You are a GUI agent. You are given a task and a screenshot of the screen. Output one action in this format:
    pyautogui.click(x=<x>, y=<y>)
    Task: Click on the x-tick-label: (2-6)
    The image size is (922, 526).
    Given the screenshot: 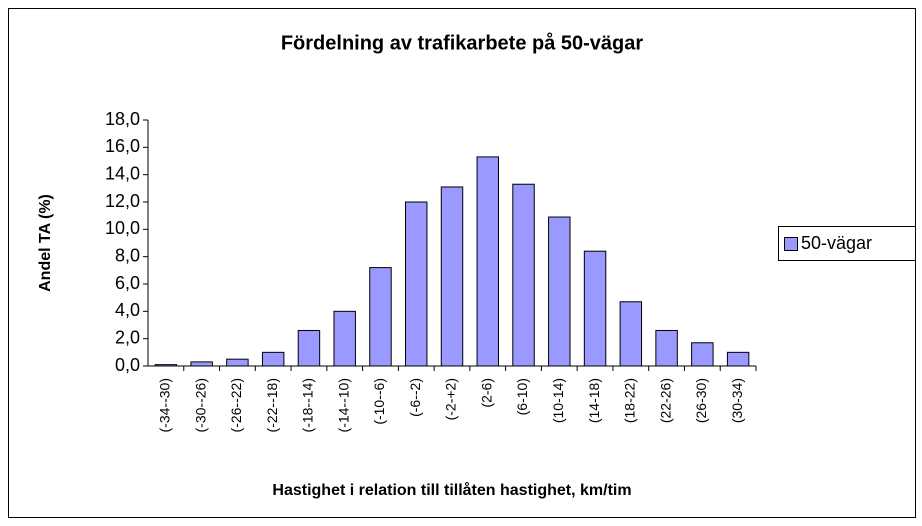 What is the action you would take?
    pyautogui.click(x=486, y=393)
    